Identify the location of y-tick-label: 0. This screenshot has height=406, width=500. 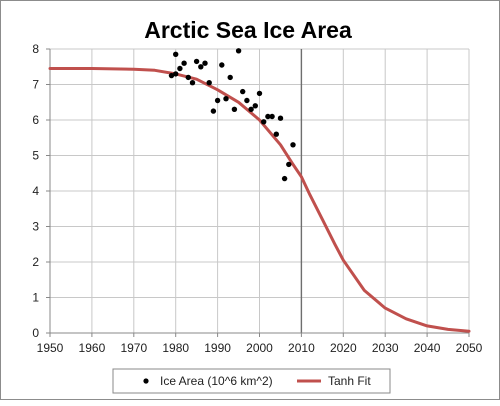
(35, 333).